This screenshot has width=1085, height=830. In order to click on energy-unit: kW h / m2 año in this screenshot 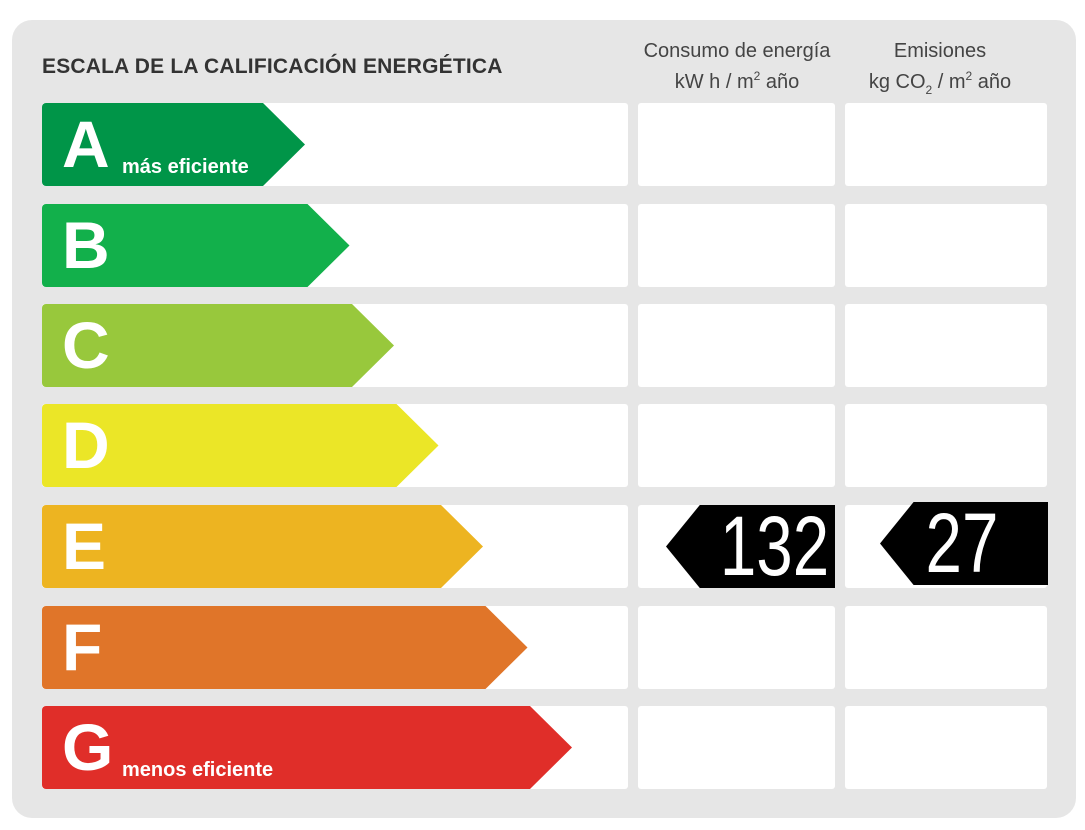, I will do `click(737, 81)`.